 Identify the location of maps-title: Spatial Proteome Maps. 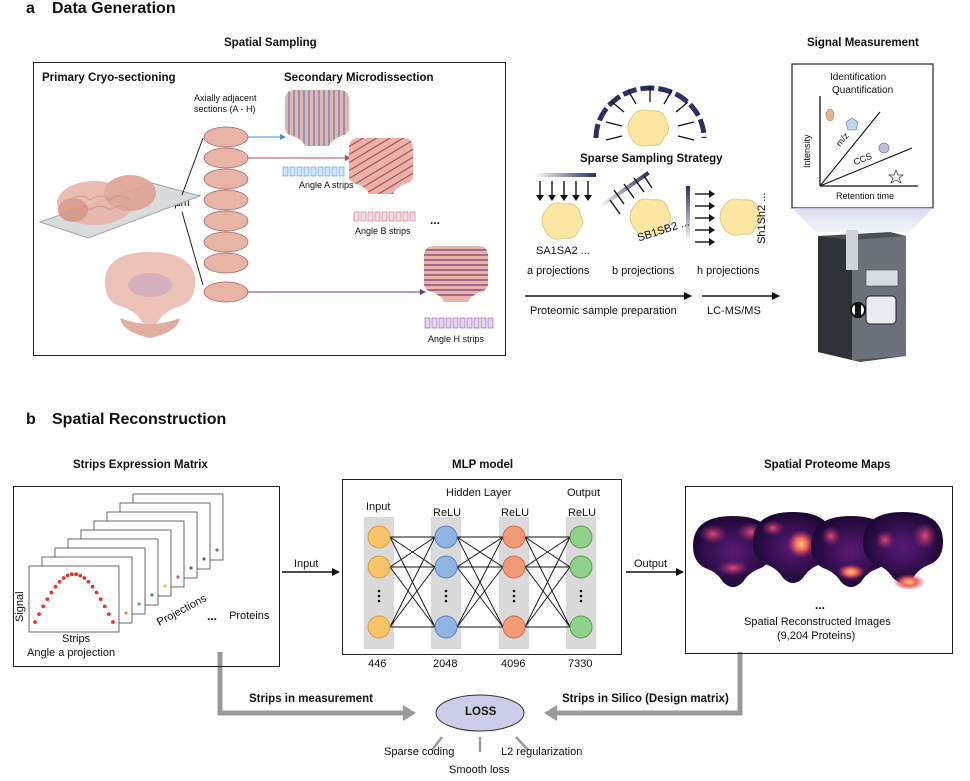
(827, 465).